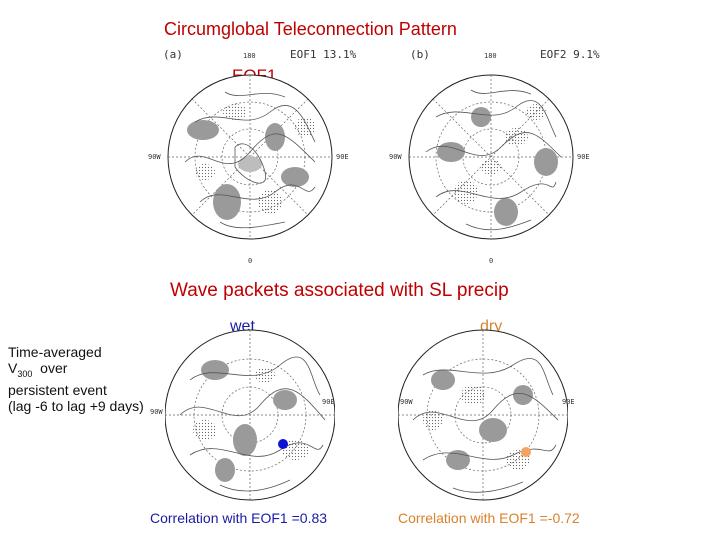 This screenshot has height=540, width=720. Describe the element at coordinates (249, 56) in the screenshot. I see `panel-a-lon-top: 180` at that location.